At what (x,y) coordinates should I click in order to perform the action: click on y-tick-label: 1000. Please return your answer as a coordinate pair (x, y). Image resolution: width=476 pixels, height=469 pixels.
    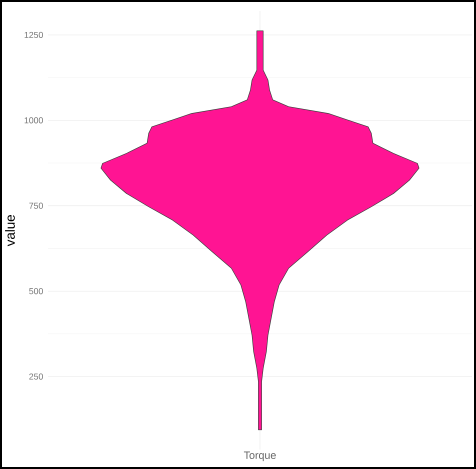
    Looking at the image, I should click on (33, 120).